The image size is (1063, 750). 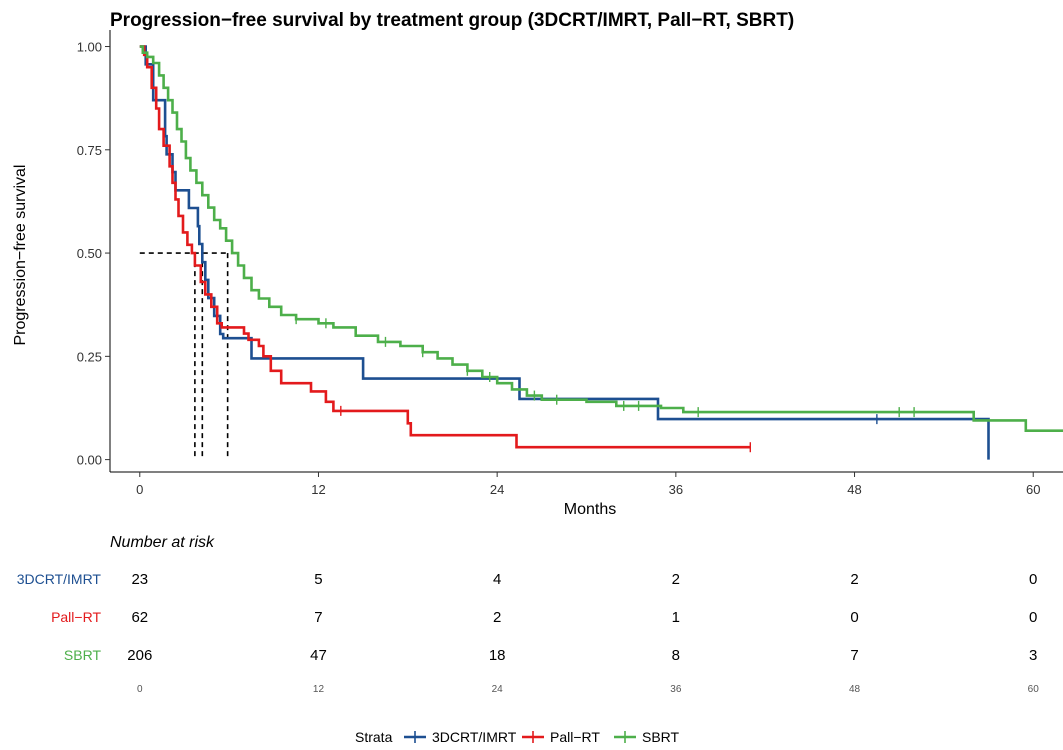 What do you see at coordinates (497, 489) in the screenshot?
I see `x-tick-label: 24` at bounding box center [497, 489].